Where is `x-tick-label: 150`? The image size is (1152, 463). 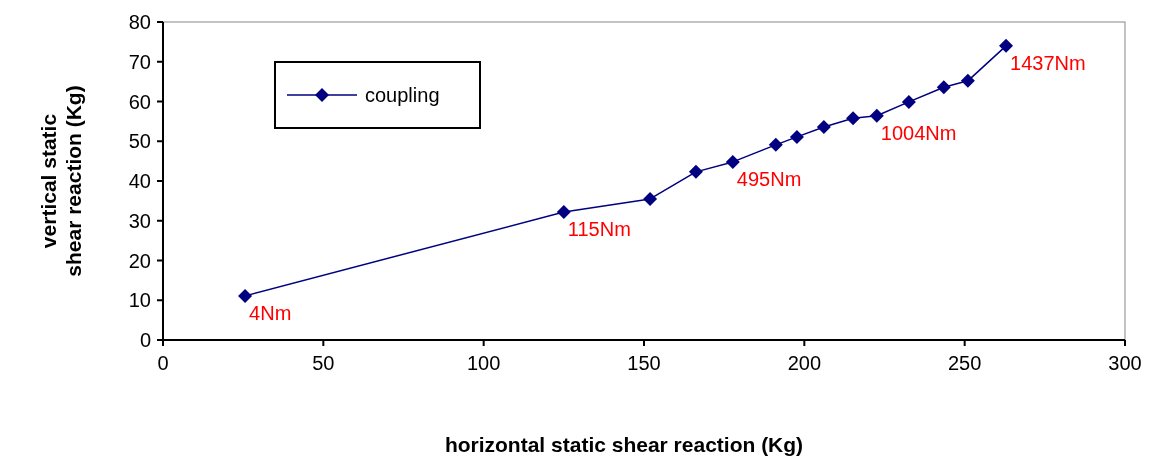 x-tick-label: 150 is located at coordinates (644, 363).